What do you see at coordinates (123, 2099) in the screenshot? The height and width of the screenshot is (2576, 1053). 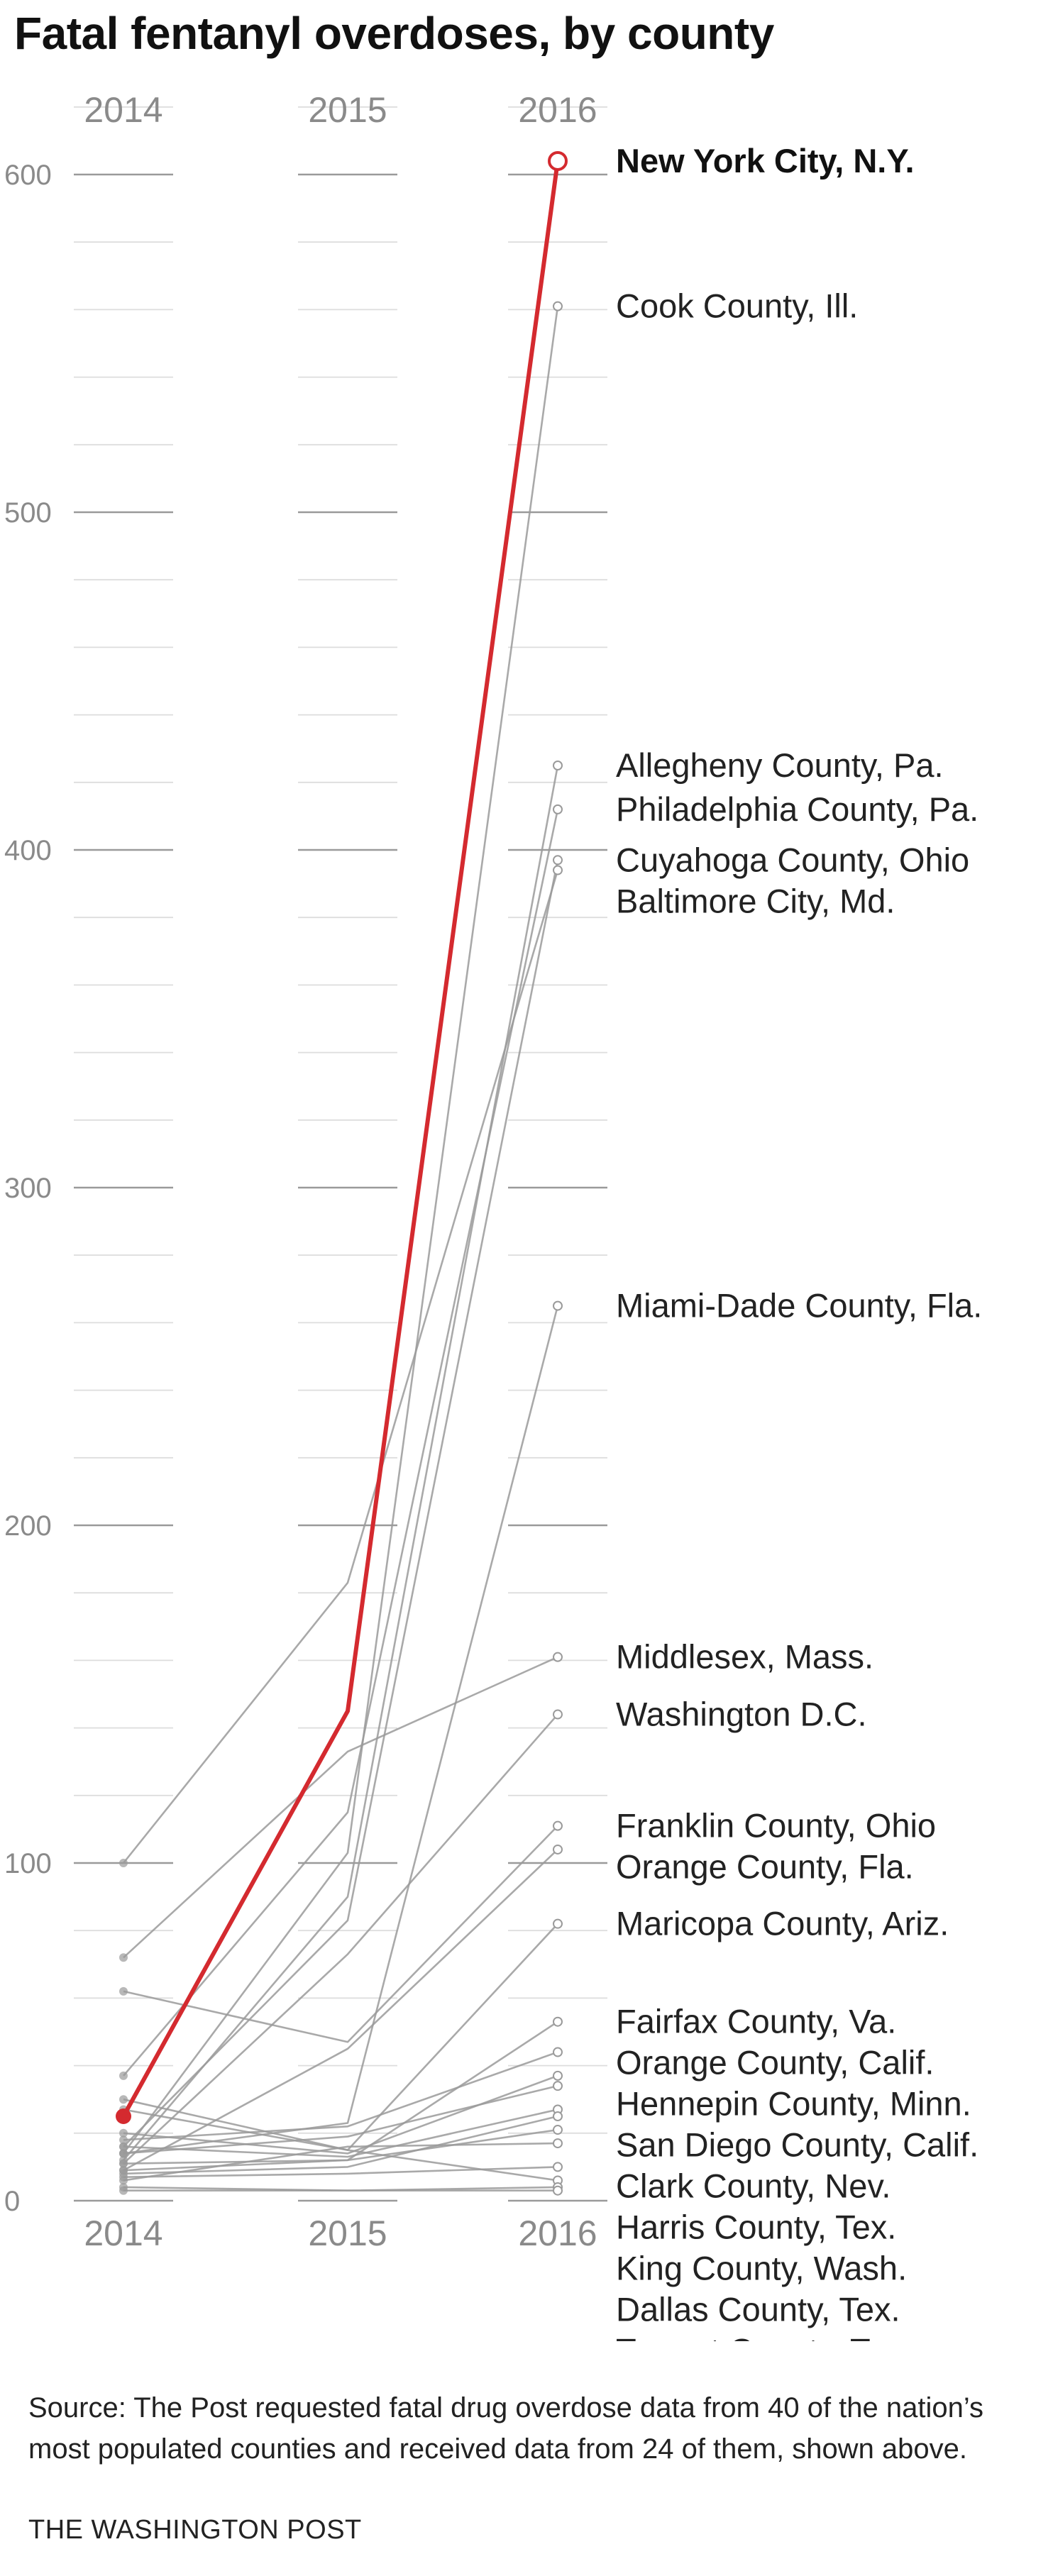 I see `point-2014-maricopa-county-ariz` at bounding box center [123, 2099].